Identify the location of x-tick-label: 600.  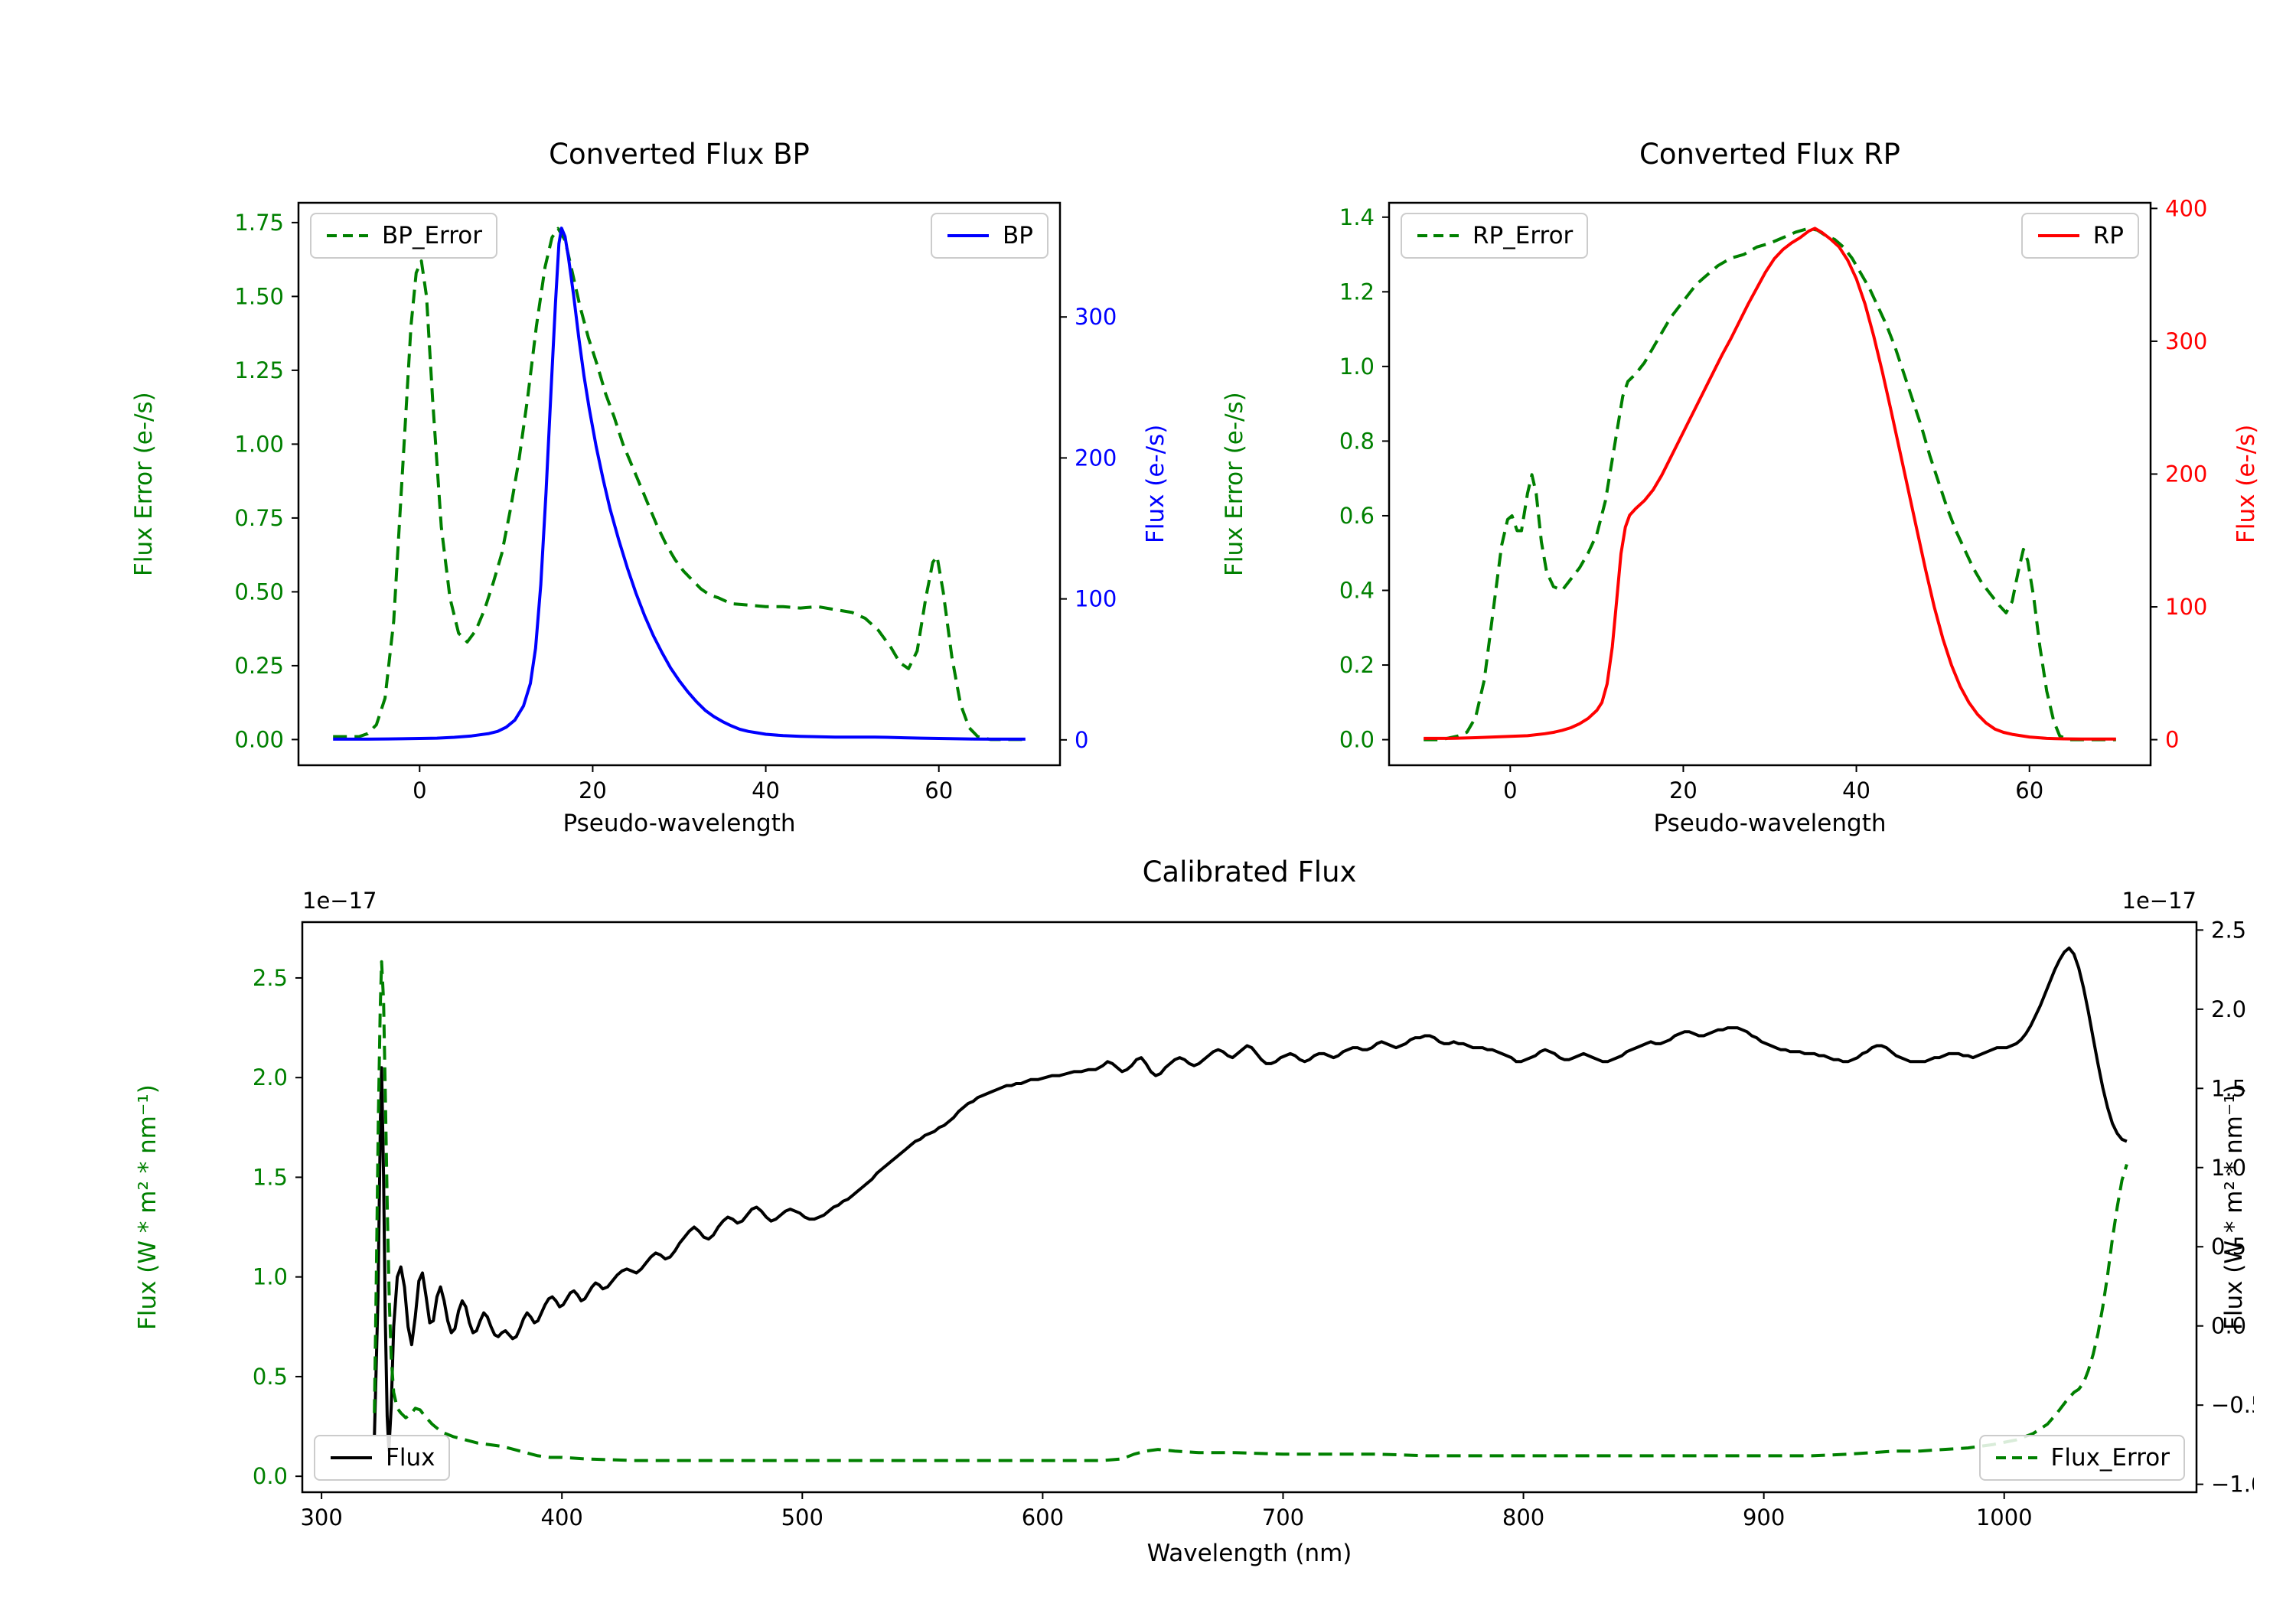
(1043, 1517).